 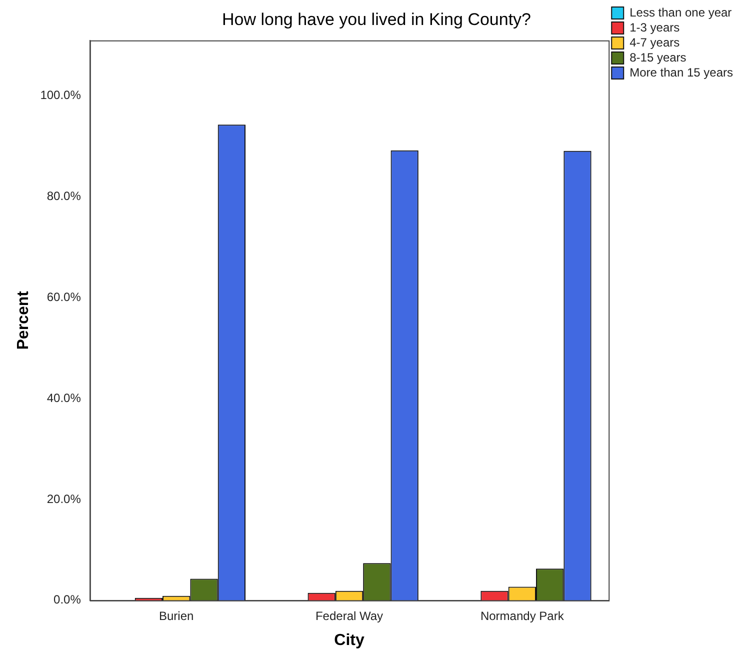 What do you see at coordinates (61, 95) in the screenshot?
I see `y-tick-label: 100.0%` at bounding box center [61, 95].